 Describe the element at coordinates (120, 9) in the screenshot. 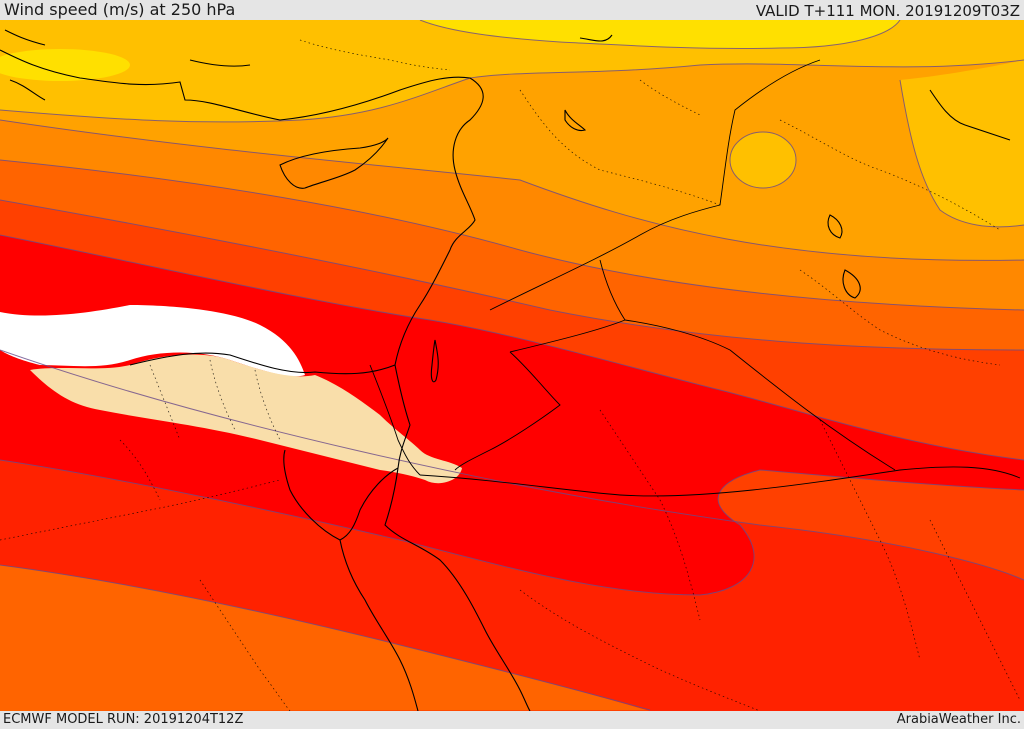

I see `chart-title: Wind speed (m/s) at 250 hPa` at that location.